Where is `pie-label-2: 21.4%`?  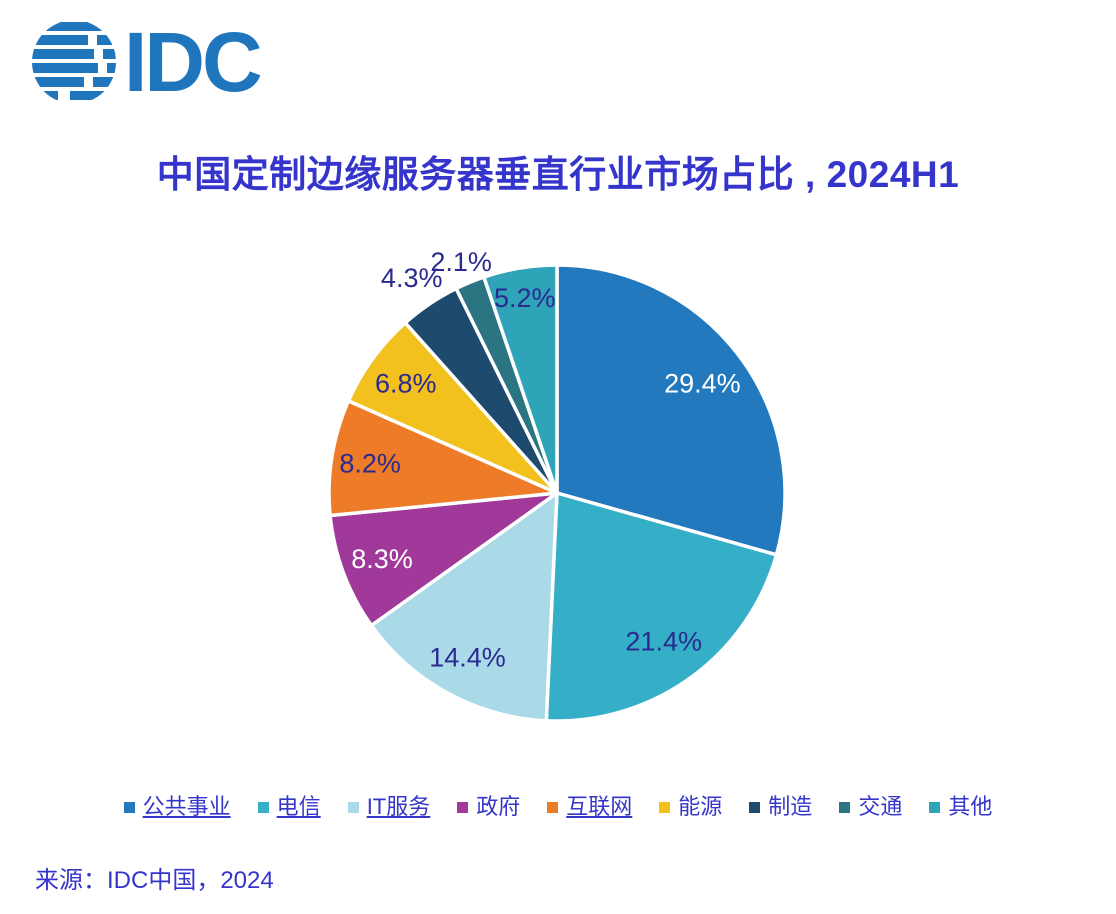
pie-label-2: 21.4% is located at coordinates (663, 641).